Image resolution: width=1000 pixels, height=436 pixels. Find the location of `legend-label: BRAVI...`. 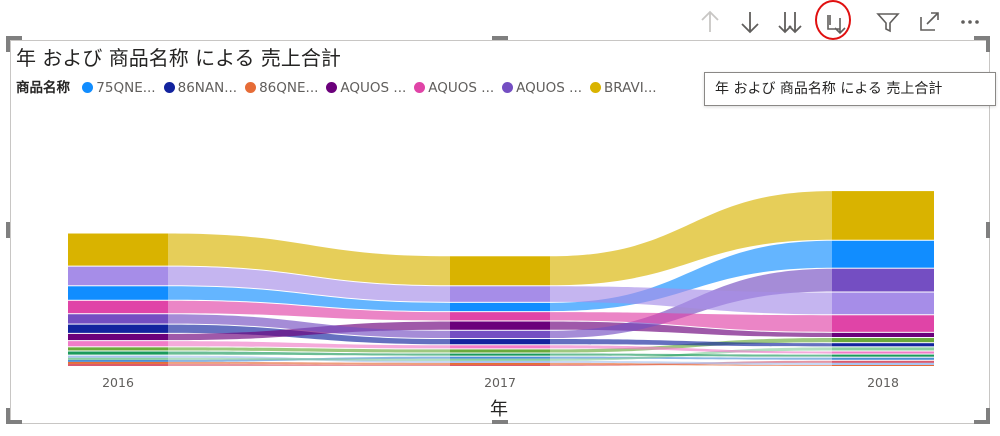

legend-label: BRAVI... is located at coordinates (630, 88).